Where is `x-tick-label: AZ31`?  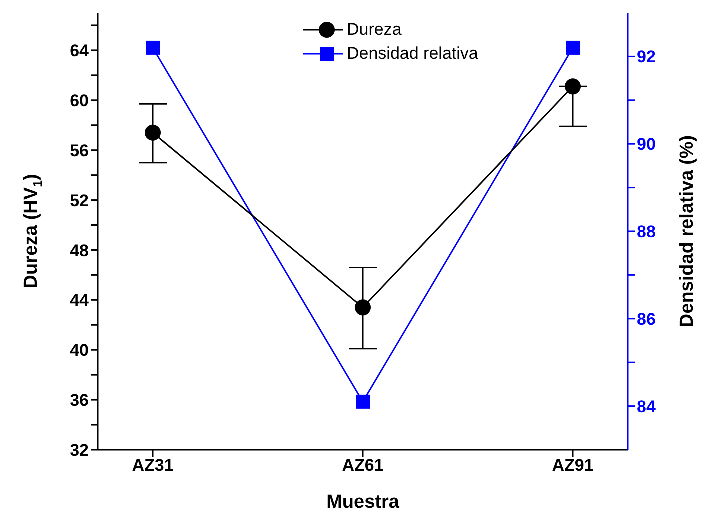 x-tick-label: AZ31 is located at coordinates (153, 466).